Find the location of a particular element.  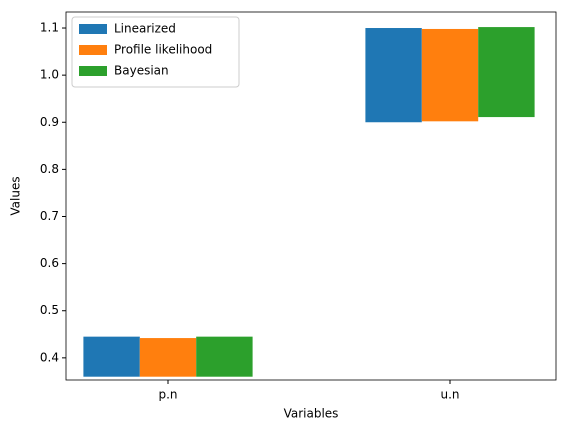

y-tick-label: 0.5 is located at coordinates (49, 310).